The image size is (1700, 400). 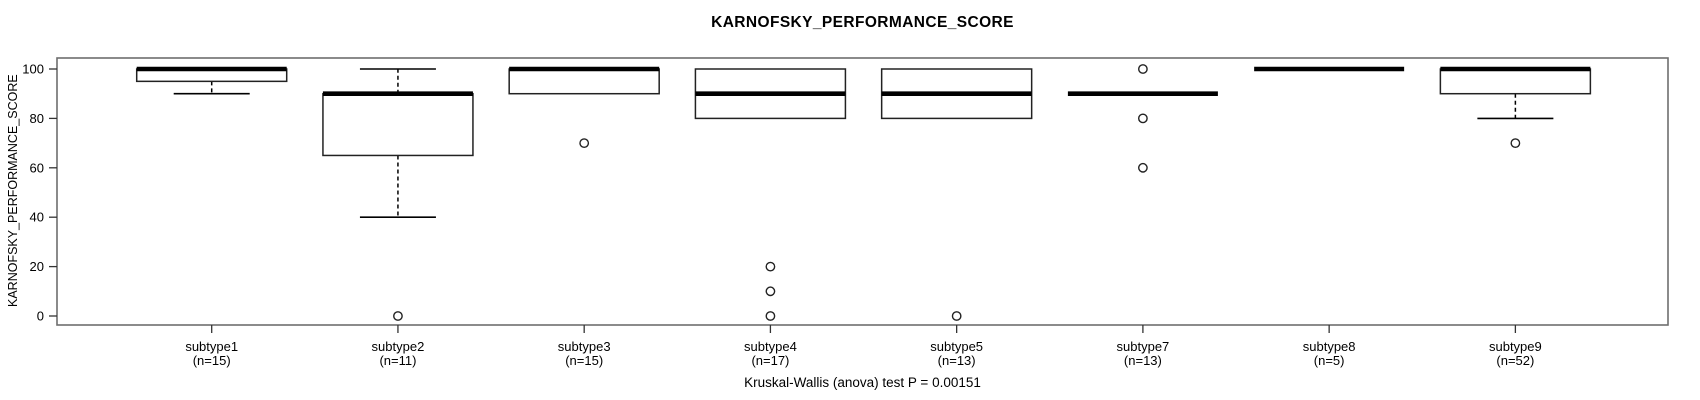 What do you see at coordinates (37, 167) in the screenshot?
I see `y-tick-label: 60` at bounding box center [37, 167].